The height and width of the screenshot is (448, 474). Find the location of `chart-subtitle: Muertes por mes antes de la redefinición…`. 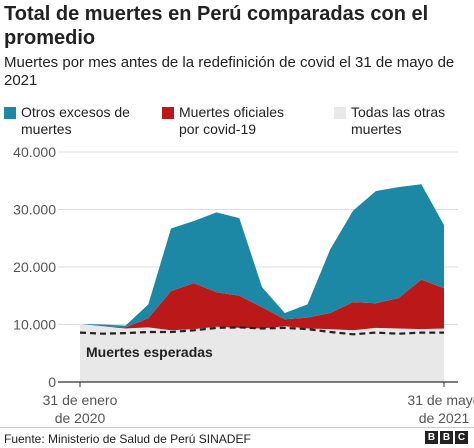

chart-subtitle: Muertes por mes antes de la redefinición… is located at coordinates (229, 71).